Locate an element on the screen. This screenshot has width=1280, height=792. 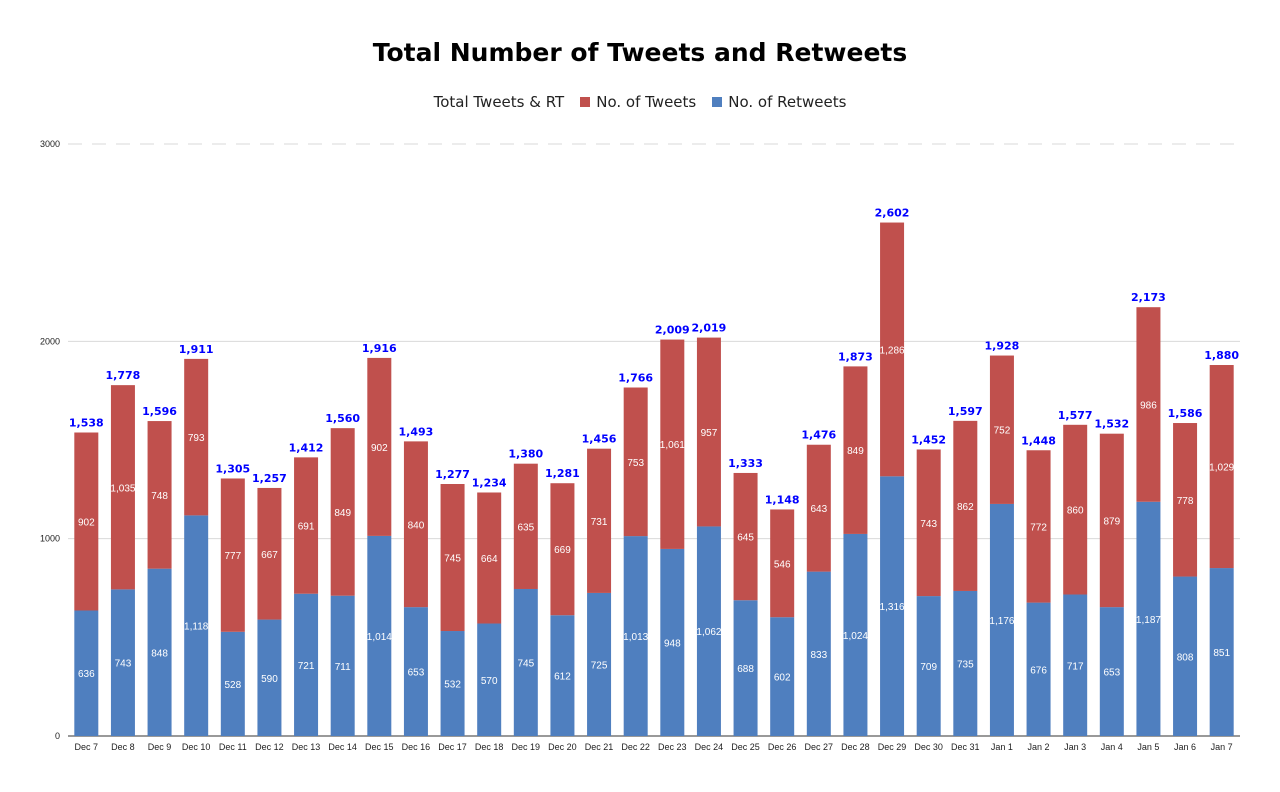
data-label-tweets: 753 is located at coordinates (635, 463).